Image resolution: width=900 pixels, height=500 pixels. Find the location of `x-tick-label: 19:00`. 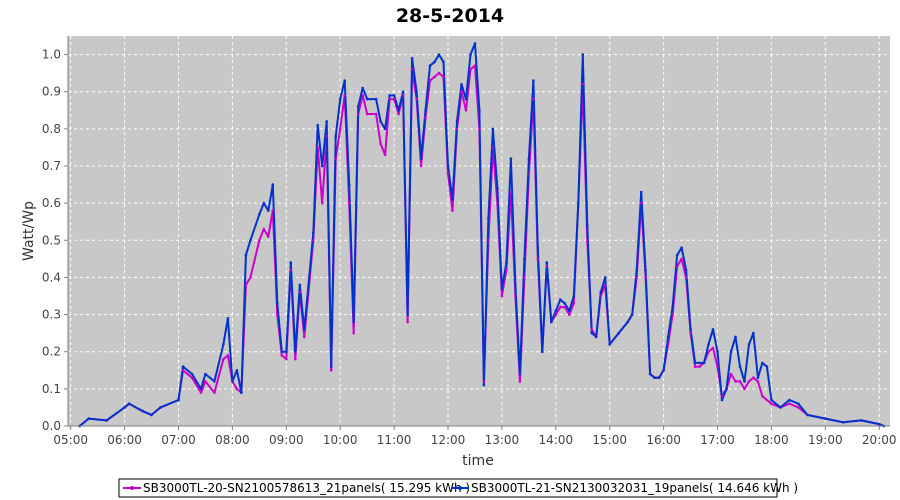

x-tick-label: 19:00 is located at coordinates (825, 440).